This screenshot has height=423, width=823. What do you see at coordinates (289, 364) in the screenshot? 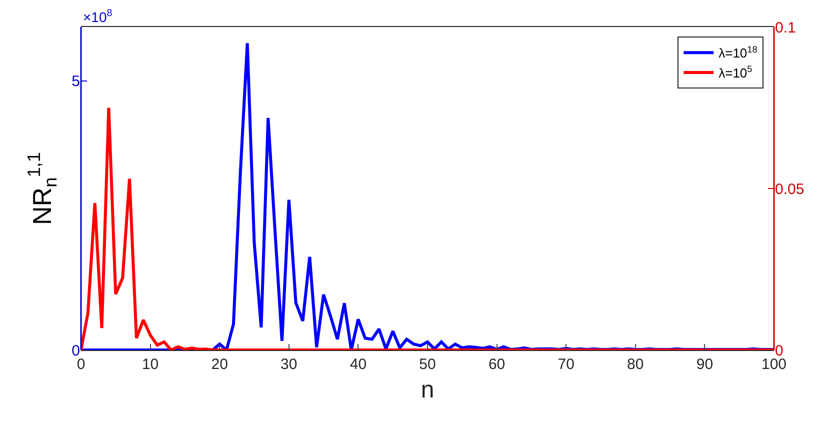
I see `x-tick-label: 30` at bounding box center [289, 364].